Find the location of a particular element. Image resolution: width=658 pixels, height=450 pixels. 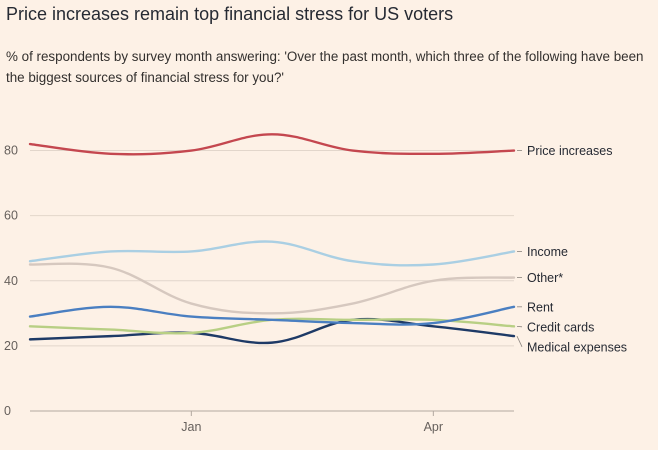

y-axis-ticks: 0 20 40 60 80 is located at coordinates (11, 281).